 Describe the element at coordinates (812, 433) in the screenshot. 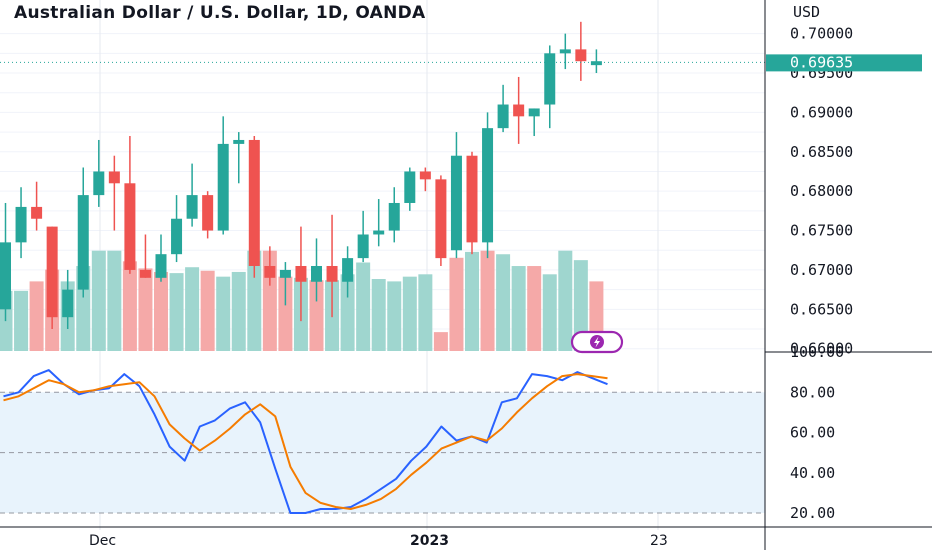

I see `oscillator-tick-label: 60.00` at that location.